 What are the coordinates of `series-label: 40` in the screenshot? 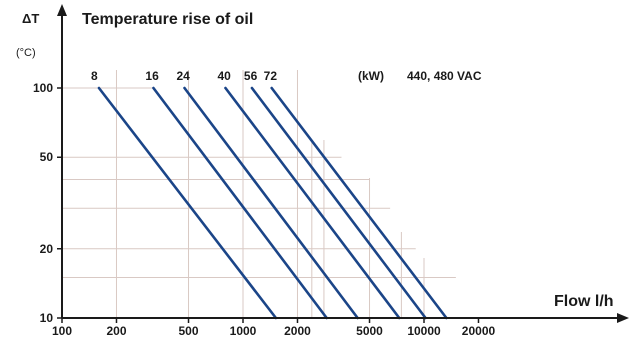 It's located at (224, 76).